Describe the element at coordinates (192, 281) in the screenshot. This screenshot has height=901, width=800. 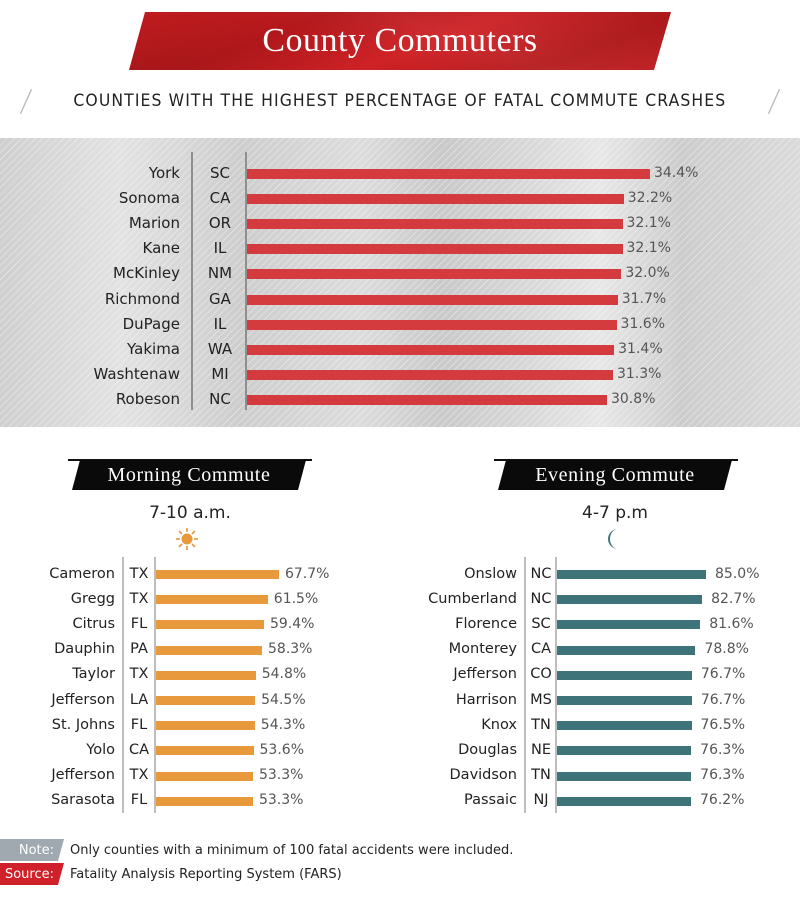
I see `county-state-divider` at that location.